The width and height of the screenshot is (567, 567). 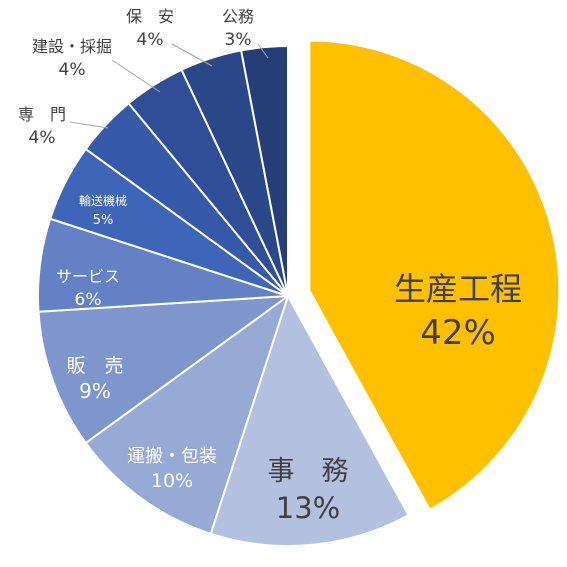 I want to click on slice-value-label: 13%, so click(x=308, y=508).